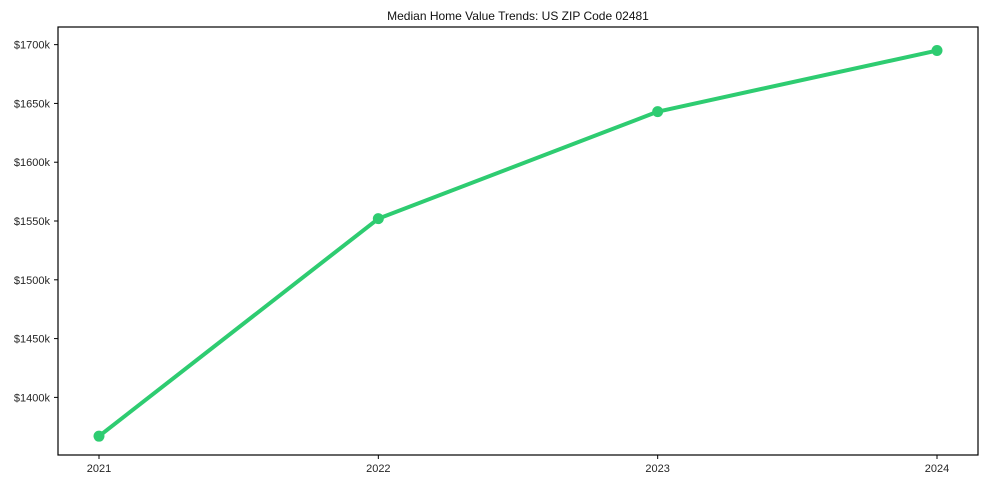  What do you see at coordinates (32, 163) in the screenshot?
I see `y-tick-label: $1600k` at bounding box center [32, 163].